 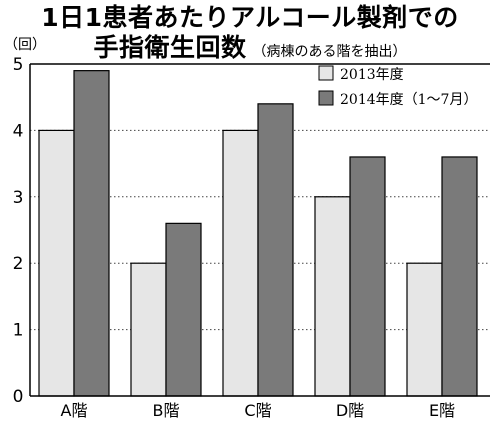 I want to click on x-tick-label-C階: C階, so click(x=257, y=410).